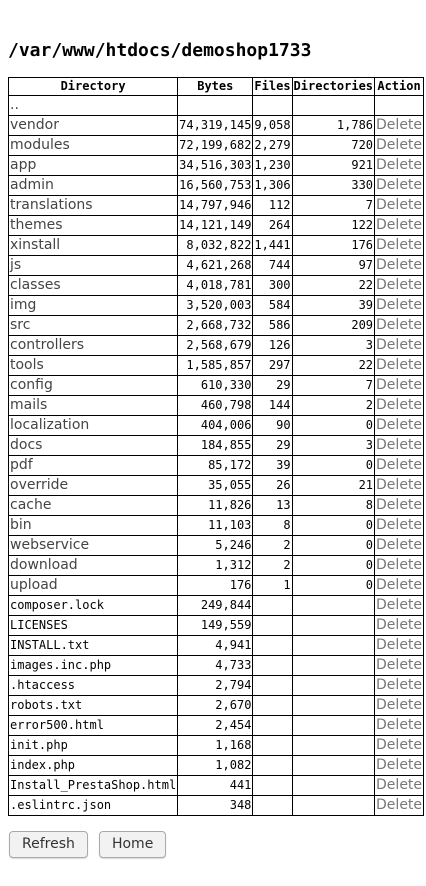 The image size is (426, 886). Describe the element at coordinates (36, 225) in the screenshot. I see `directory-link: themes` at that location.